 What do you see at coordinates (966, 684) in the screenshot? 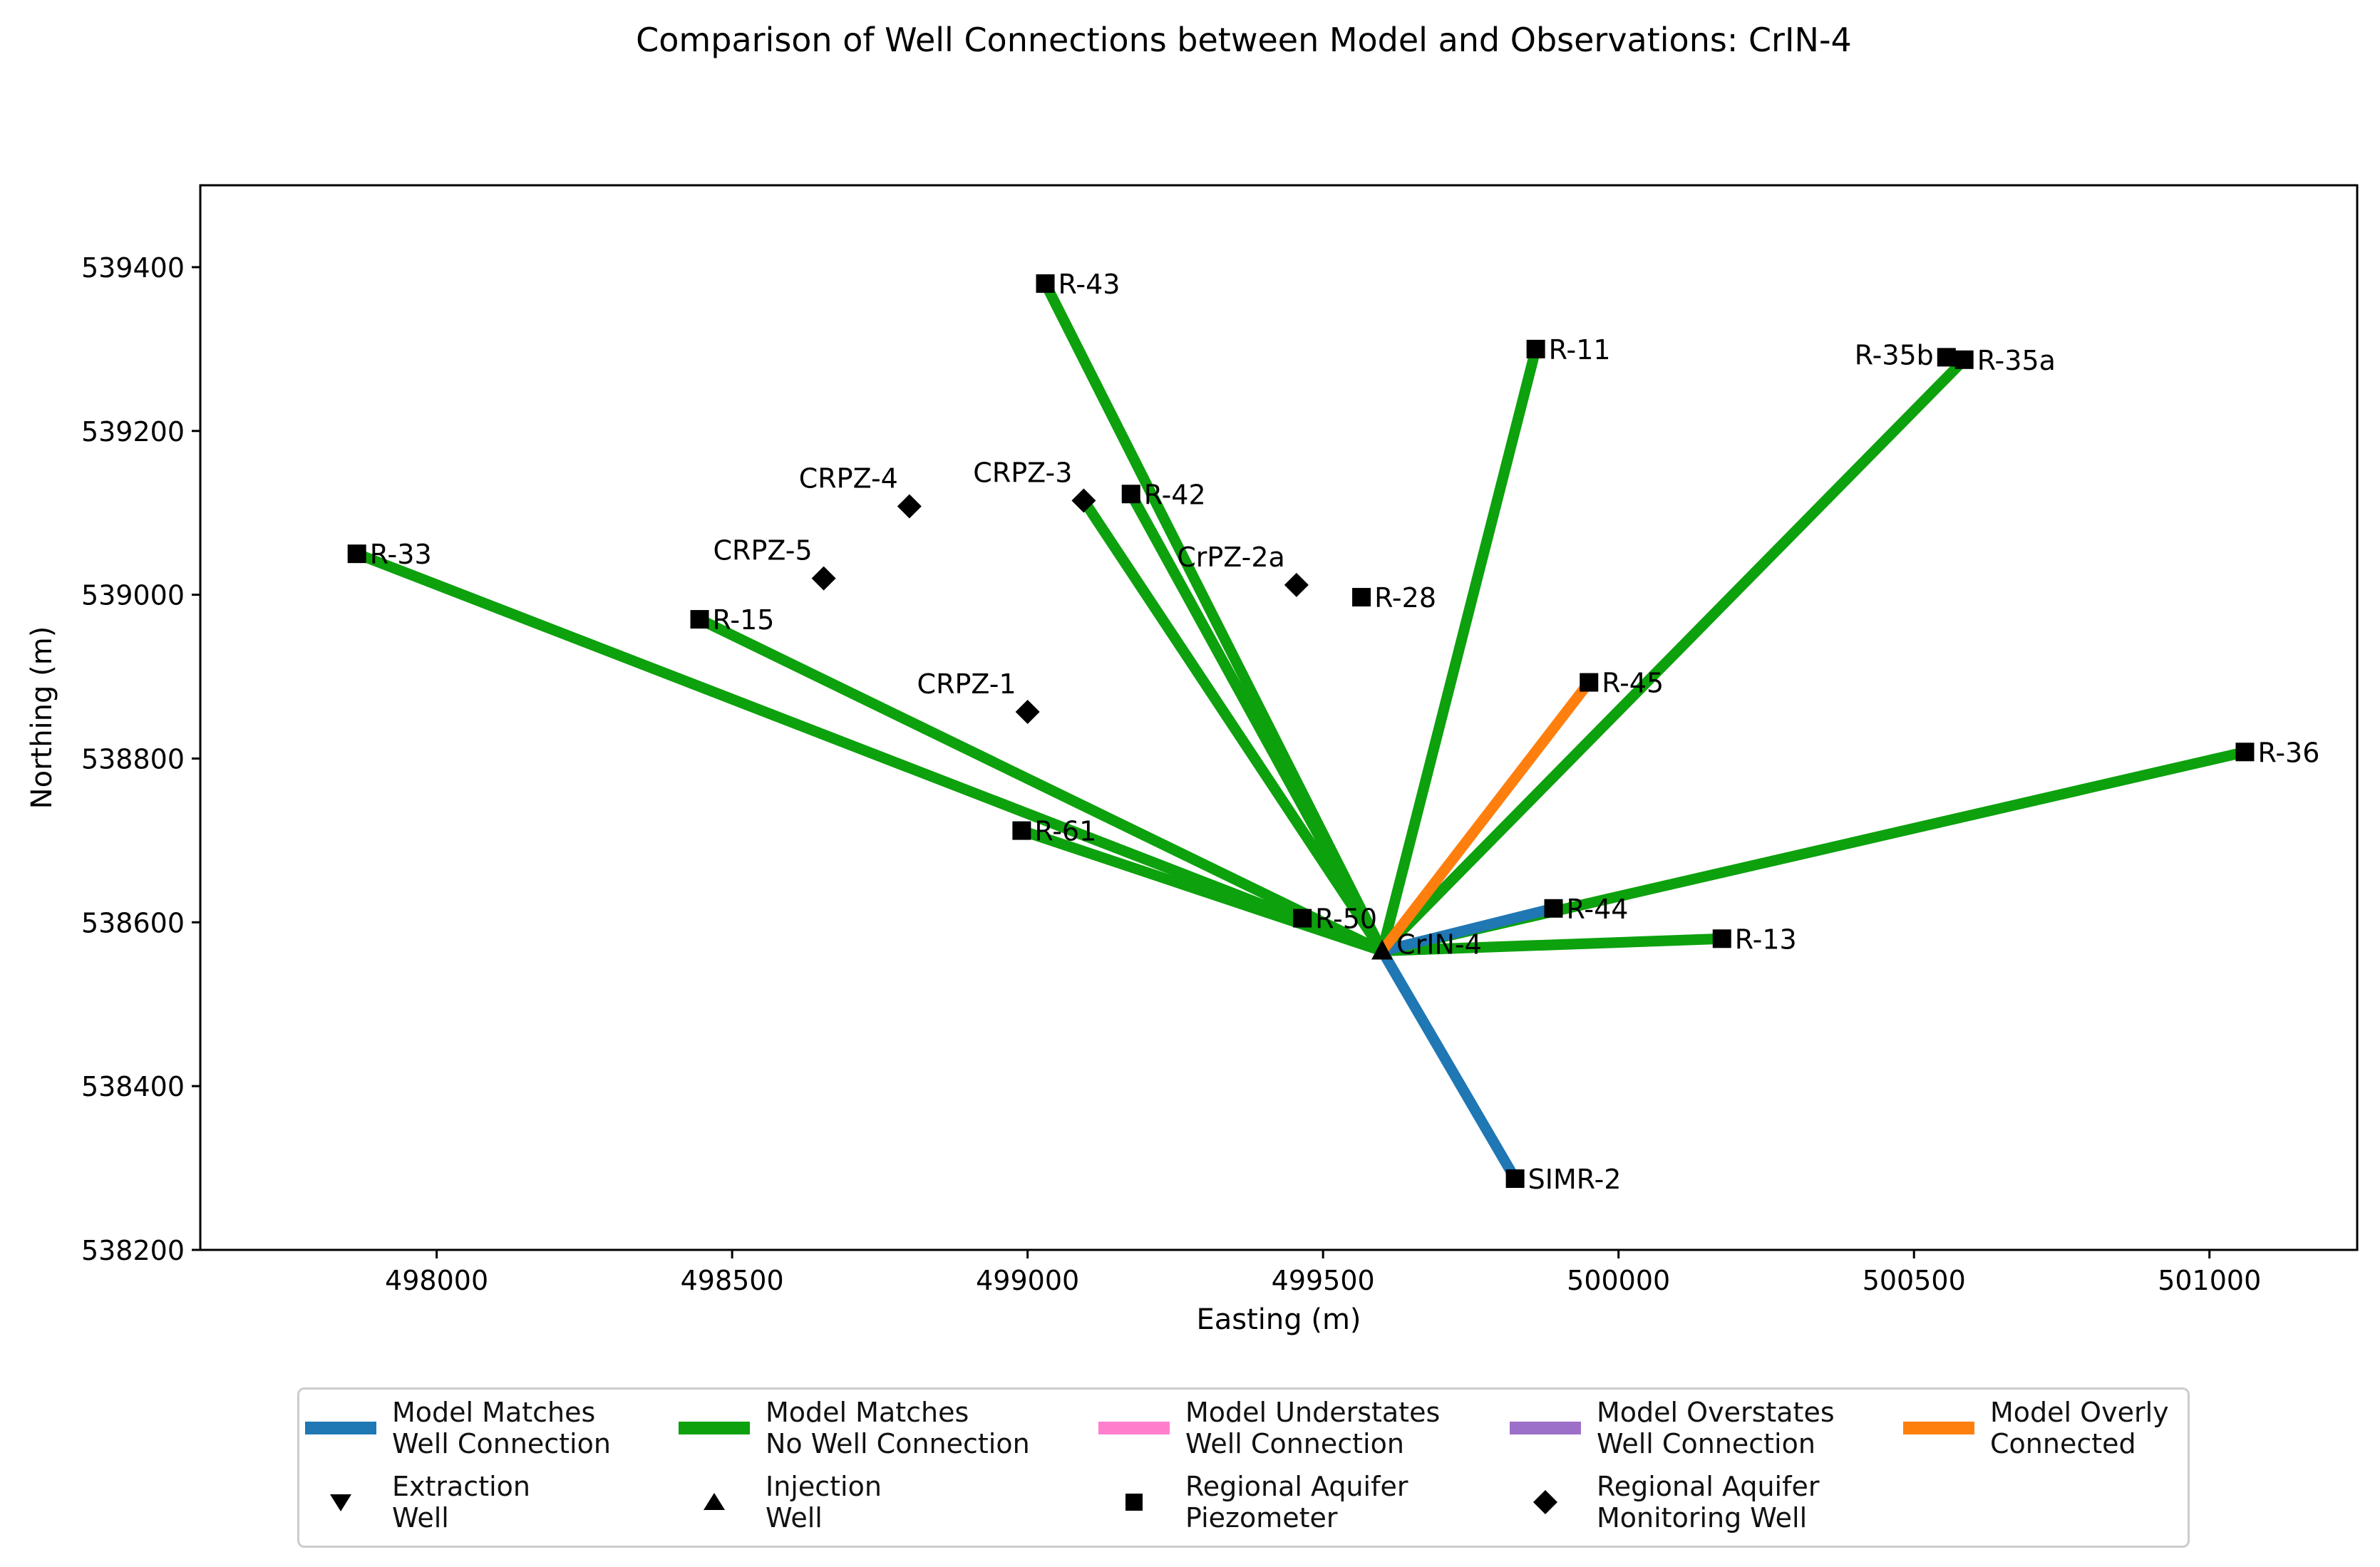
I see `well-label-crpz-1: CRPZ-1` at bounding box center [966, 684].